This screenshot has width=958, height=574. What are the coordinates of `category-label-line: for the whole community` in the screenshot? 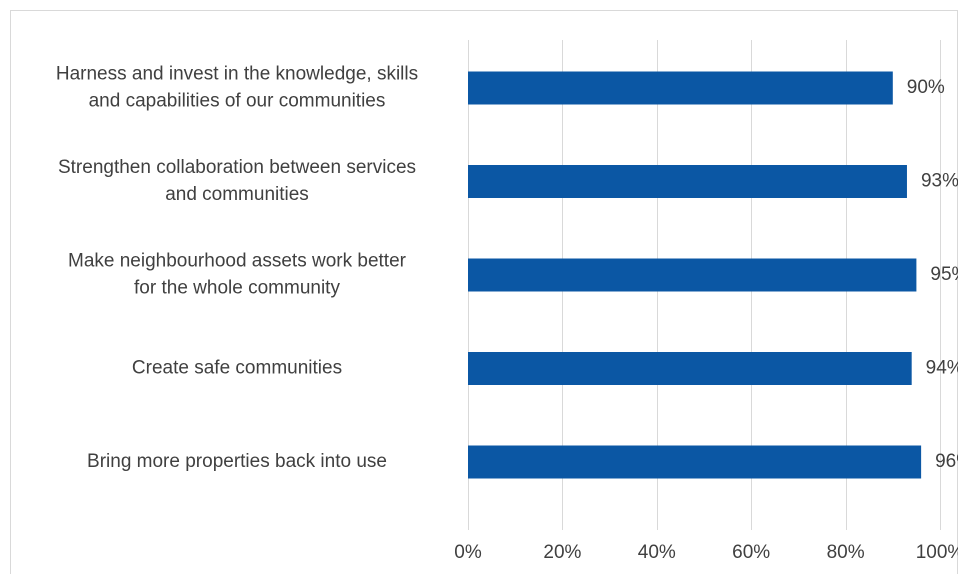 It's located at (237, 288).